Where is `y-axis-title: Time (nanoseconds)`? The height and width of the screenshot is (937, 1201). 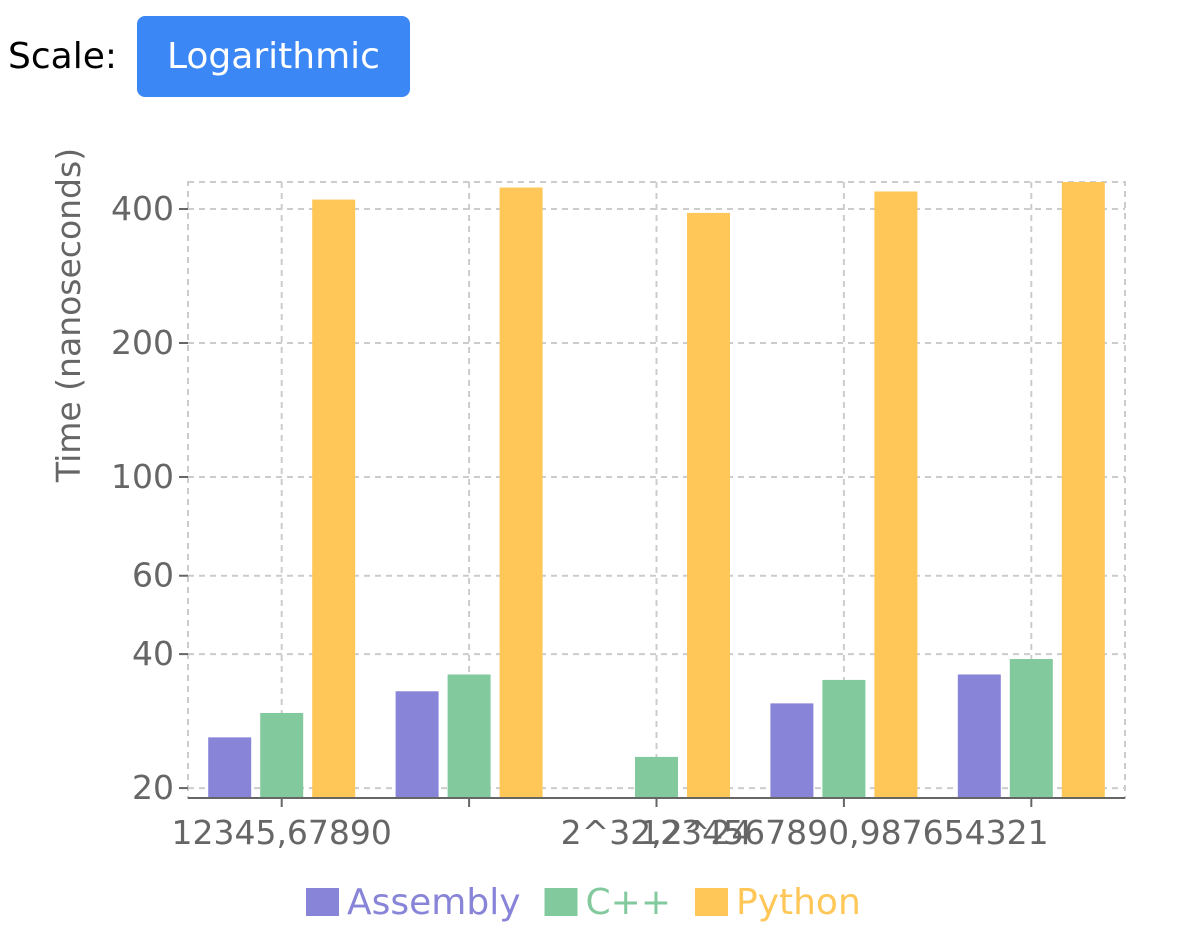 y-axis-title: Time (nanoseconds) is located at coordinates (68, 315).